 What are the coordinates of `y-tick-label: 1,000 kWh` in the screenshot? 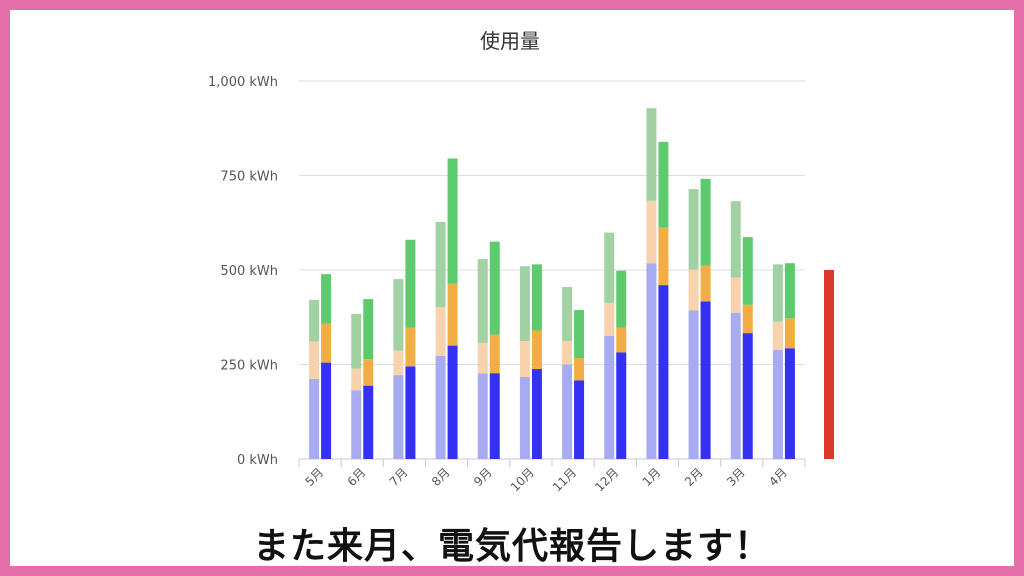 It's located at (243, 82).